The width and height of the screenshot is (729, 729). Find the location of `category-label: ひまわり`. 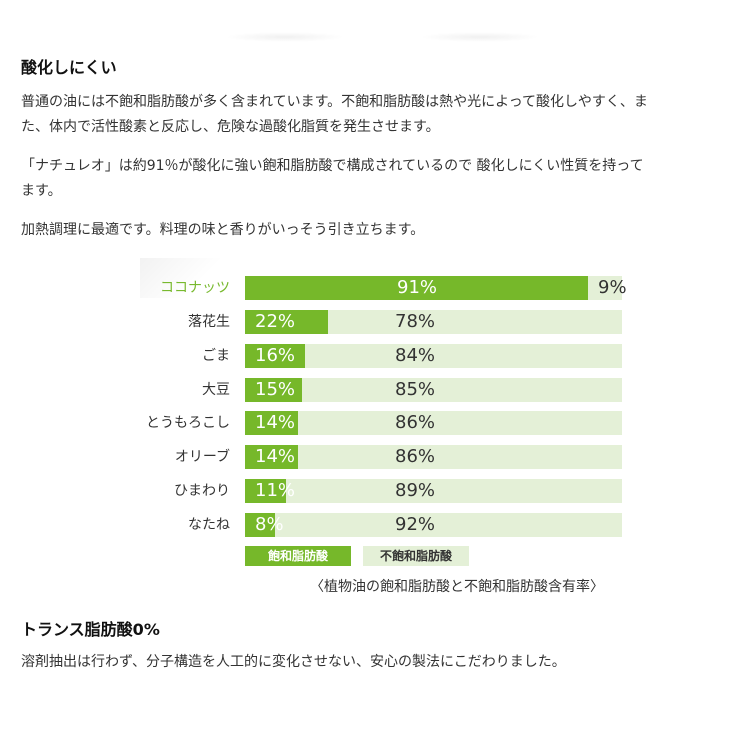

category-label: ひまわり is located at coordinates (202, 491).